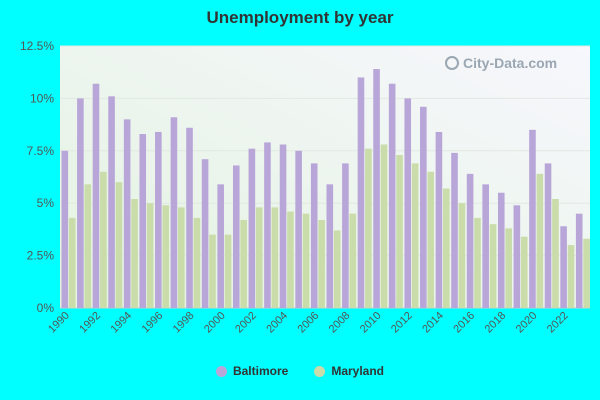  What do you see at coordinates (277, 323) in the screenshot?
I see `x-tick-label: 2004` at bounding box center [277, 323].